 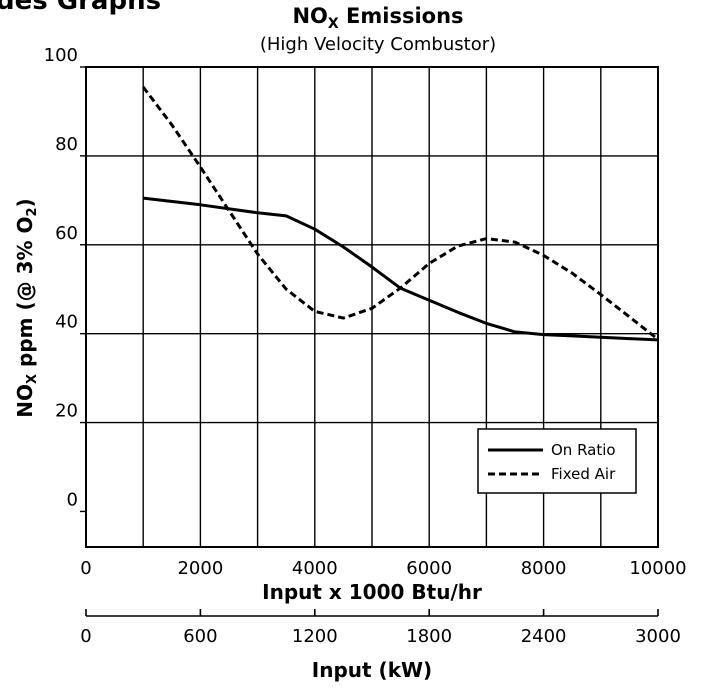 What do you see at coordinates (66, 411) in the screenshot?
I see `y-tick-label: 20` at bounding box center [66, 411].